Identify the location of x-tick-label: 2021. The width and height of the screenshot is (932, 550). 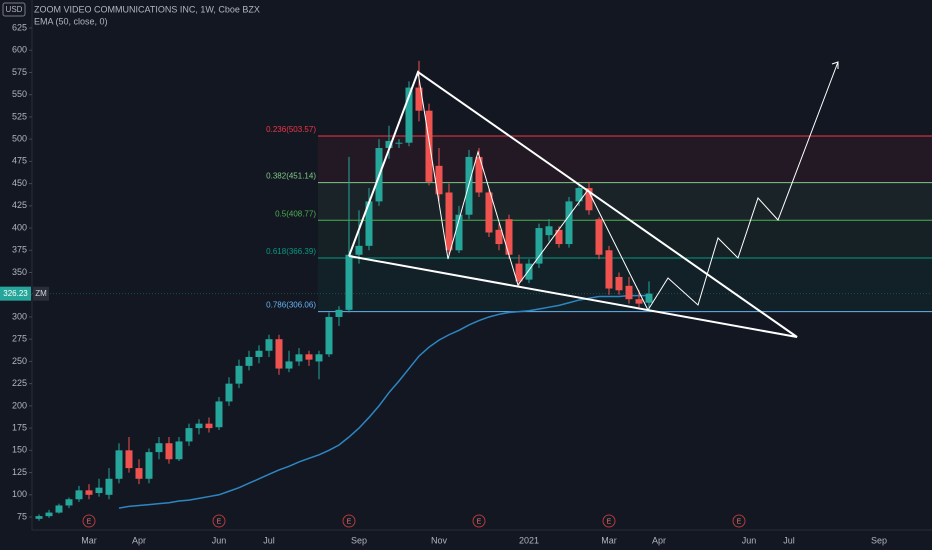
(529, 540).